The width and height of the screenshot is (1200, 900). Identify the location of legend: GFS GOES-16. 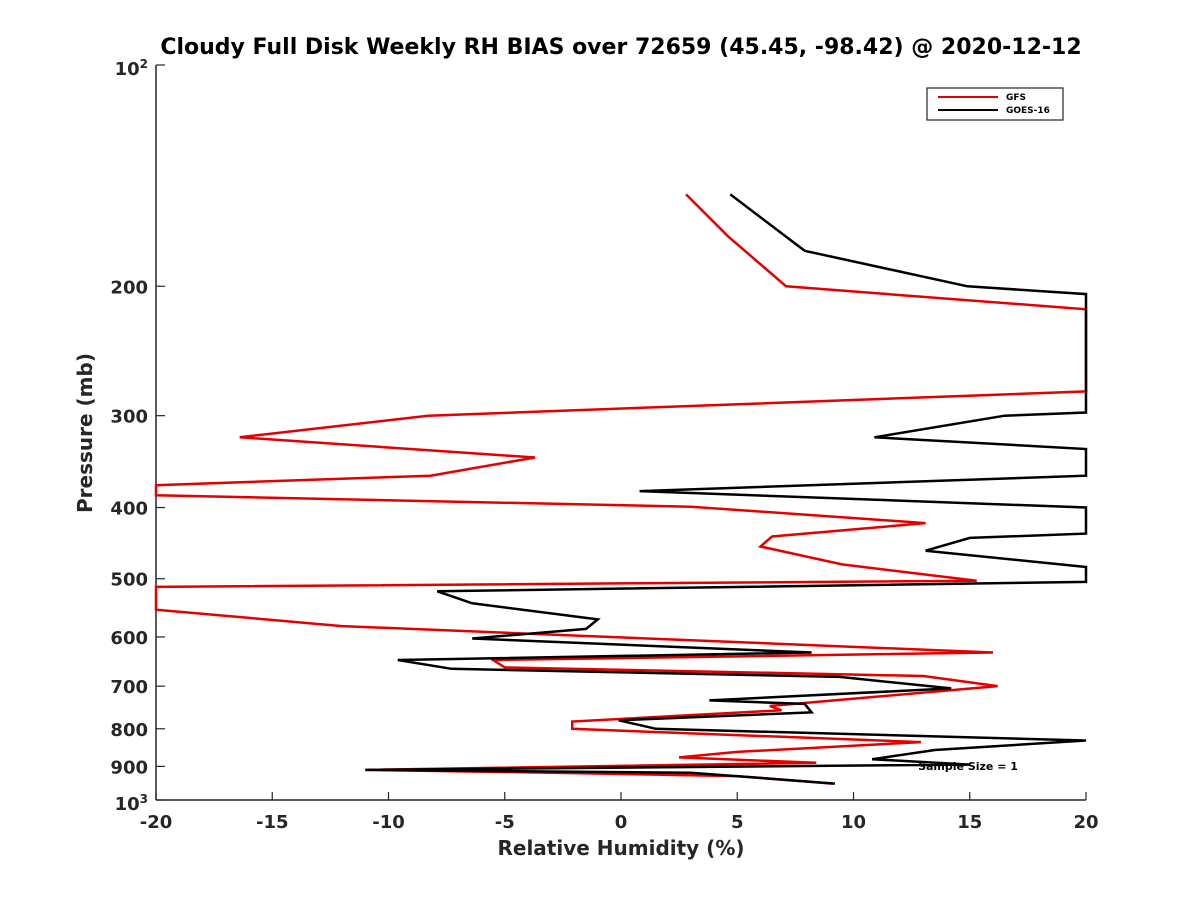
(995, 104).